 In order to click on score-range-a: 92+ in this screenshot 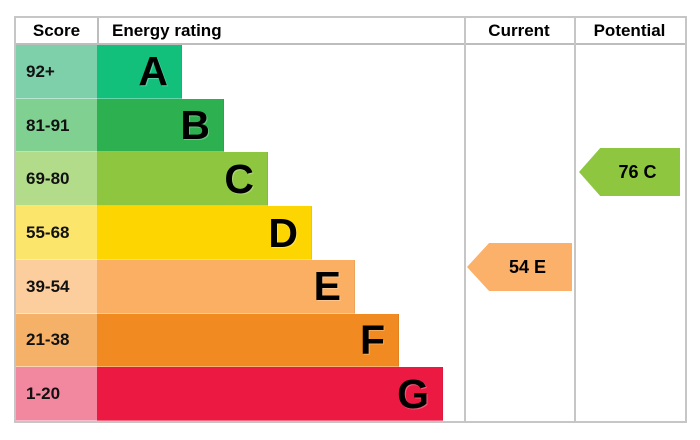, I will do `click(56, 72)`.